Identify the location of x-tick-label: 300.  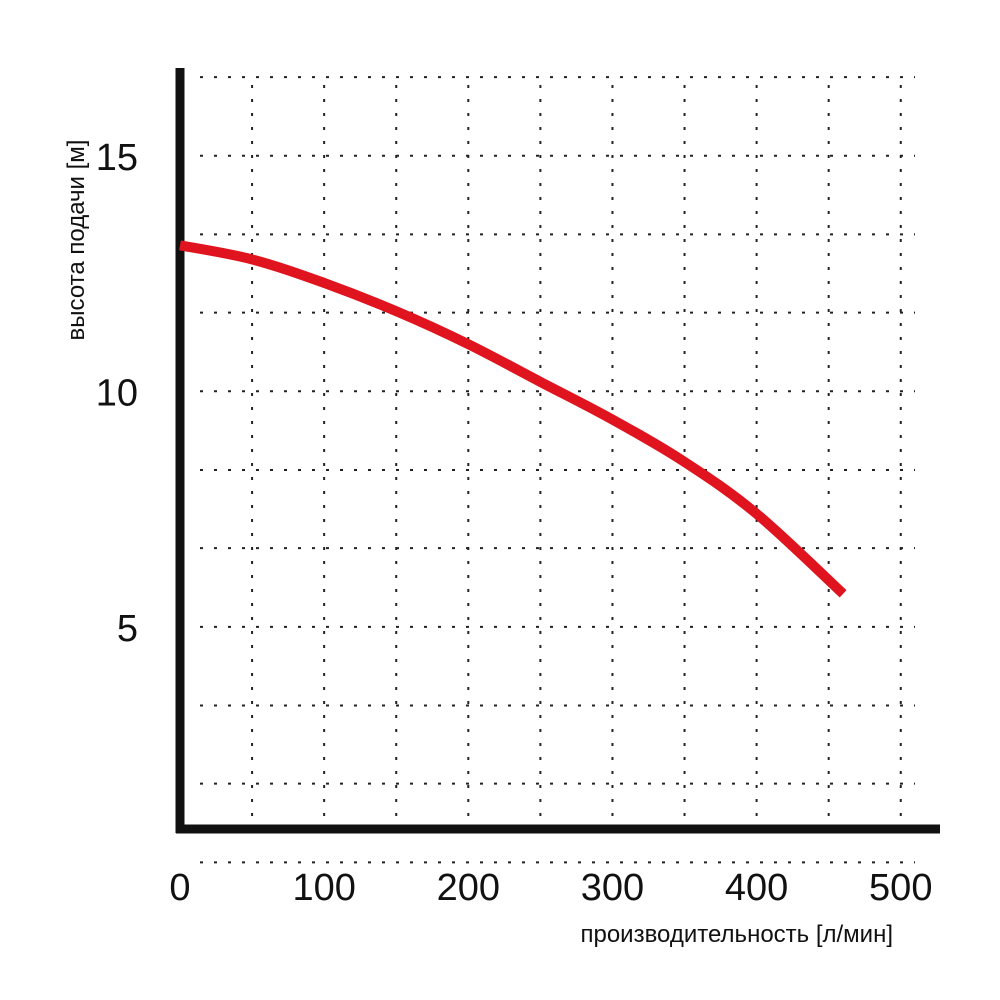
(612, 888).